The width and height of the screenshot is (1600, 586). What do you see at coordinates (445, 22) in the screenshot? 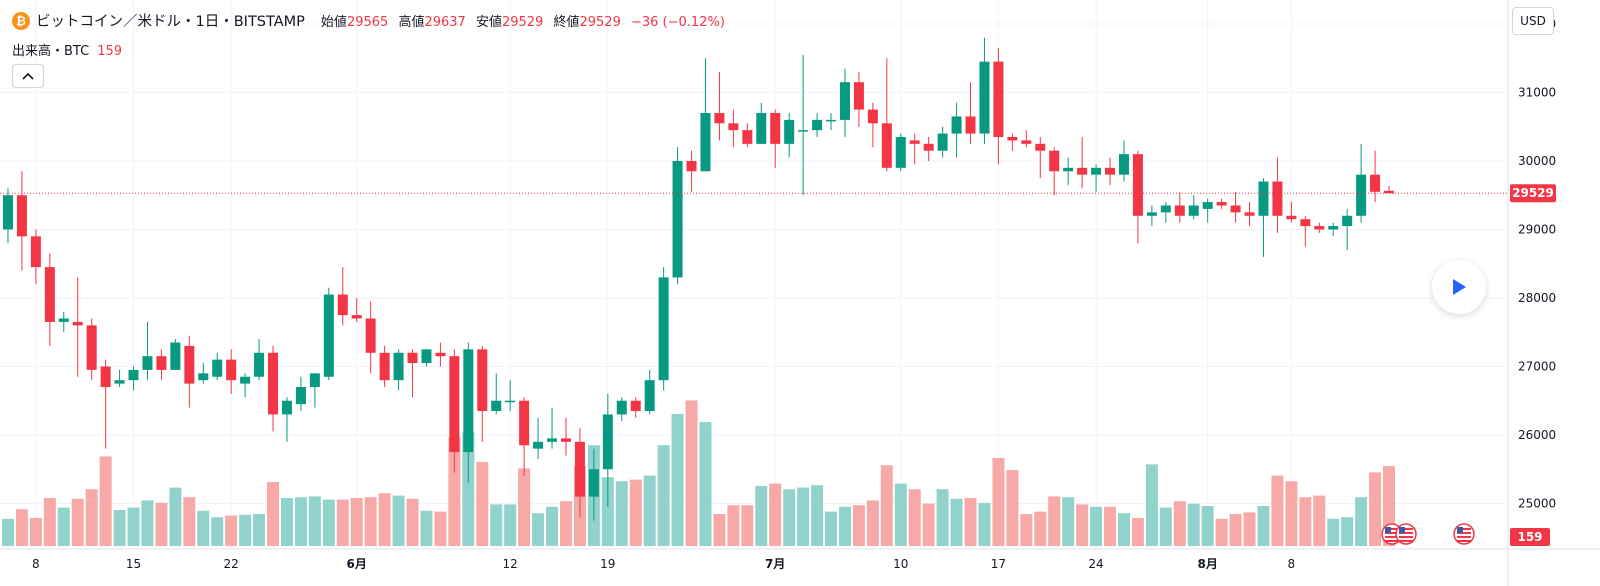
I see `high-value: 29637` at bounding box center [445, 22].